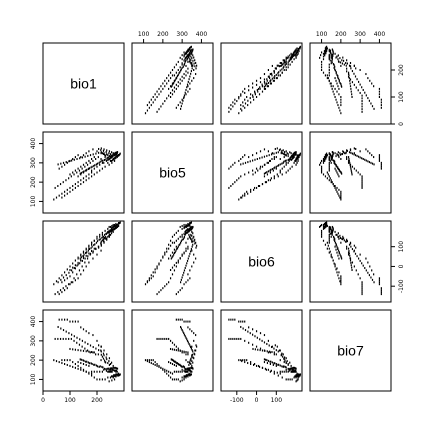 This screenshot has width=432, height=432. I want to click on panel-bio5-bio1, so click(83, 172).